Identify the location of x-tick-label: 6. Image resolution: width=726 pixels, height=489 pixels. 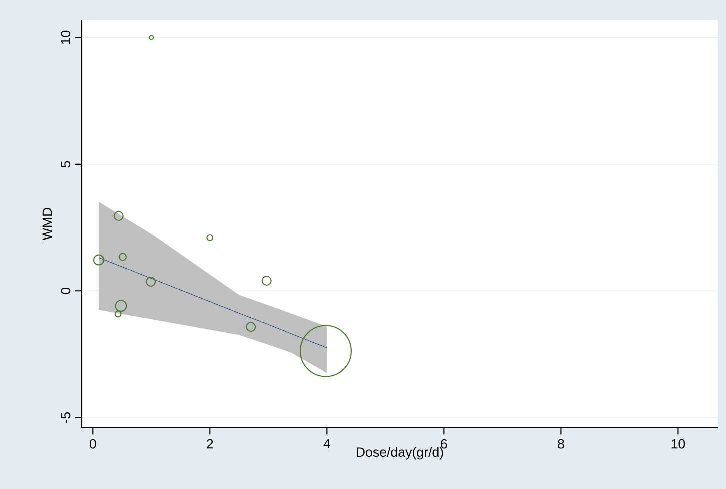
(444, 444).